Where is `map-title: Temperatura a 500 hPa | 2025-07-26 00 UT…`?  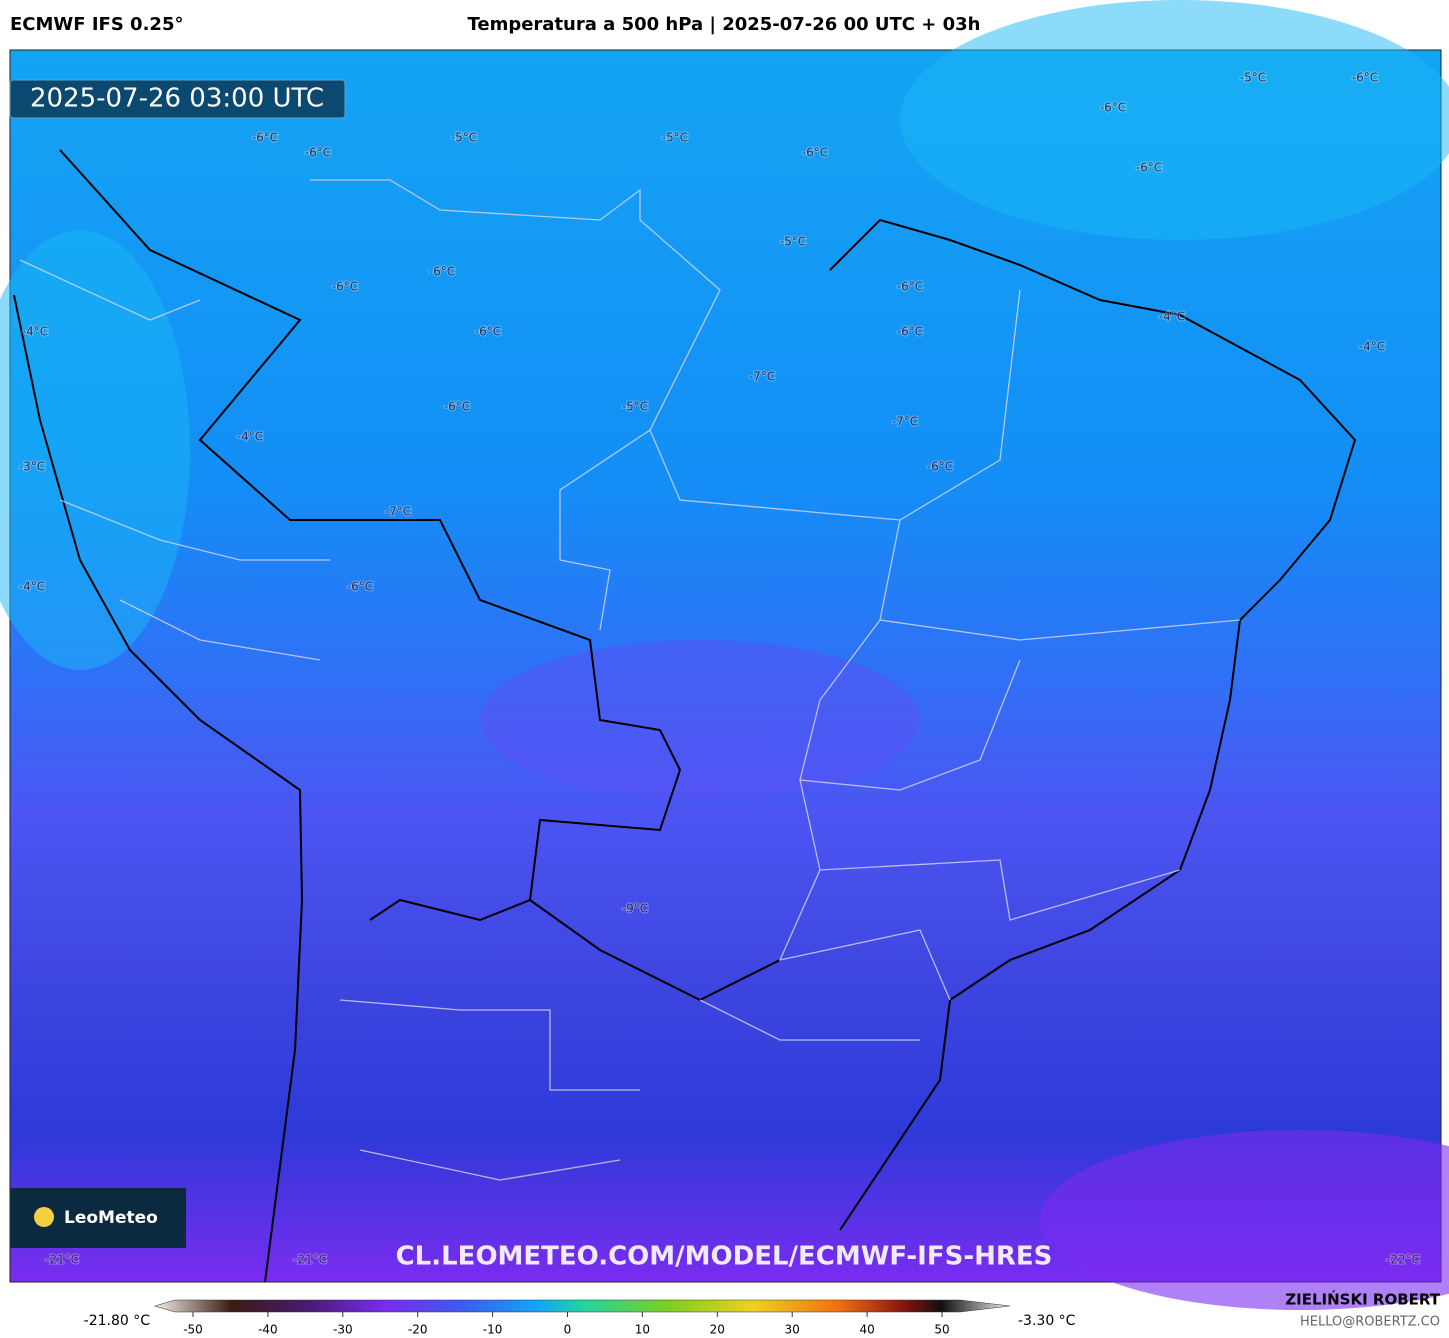
map-title: Temperatura a 500 hPa | 2025-07-26 00 UT… is located at coordinates (723, 24).